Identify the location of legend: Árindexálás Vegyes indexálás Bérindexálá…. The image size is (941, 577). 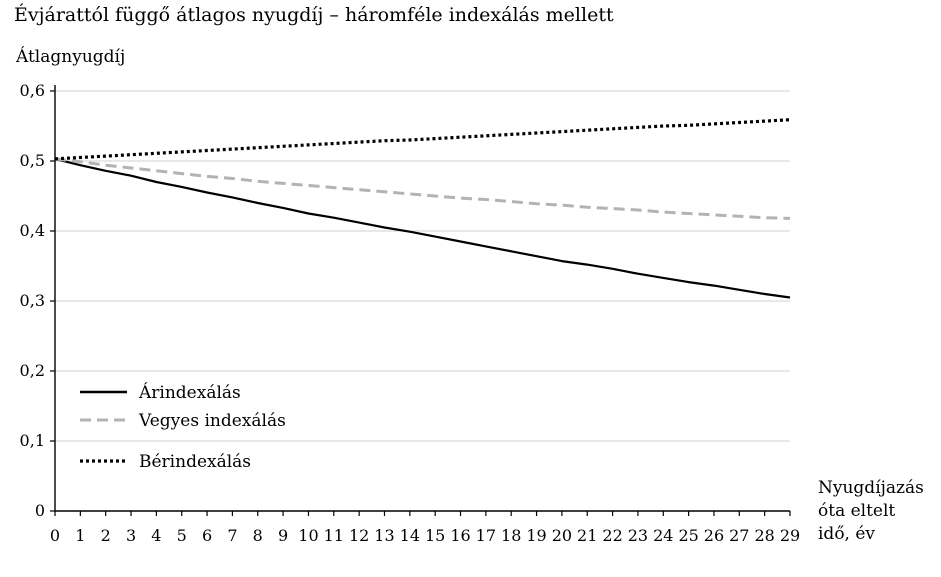
(183, 427).